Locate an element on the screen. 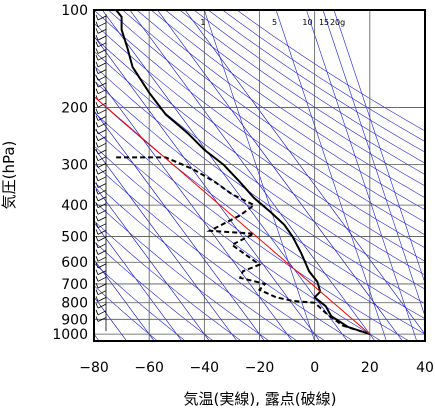 The width and height of the screenshot is (435, 412). x-tick-label: 0 is located at coordinates (314, 368).